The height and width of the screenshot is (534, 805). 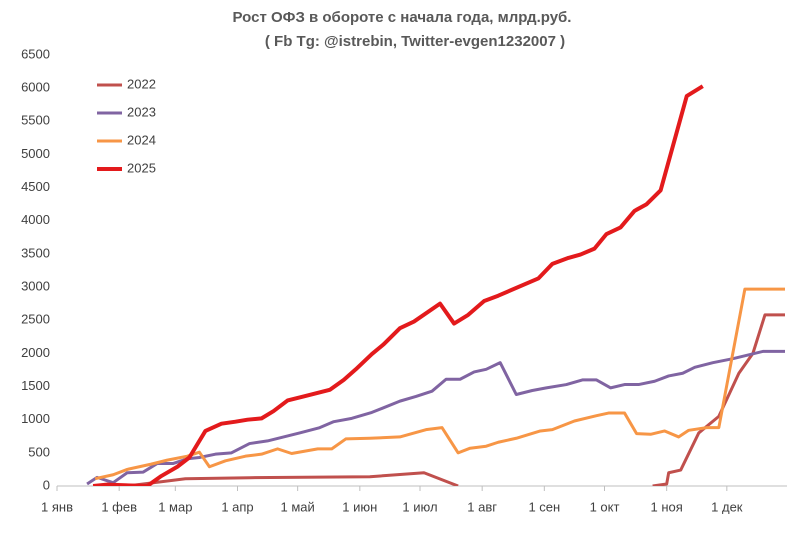 I want to click on x-tick-label: 1 июн, so click(x=359, y=506).